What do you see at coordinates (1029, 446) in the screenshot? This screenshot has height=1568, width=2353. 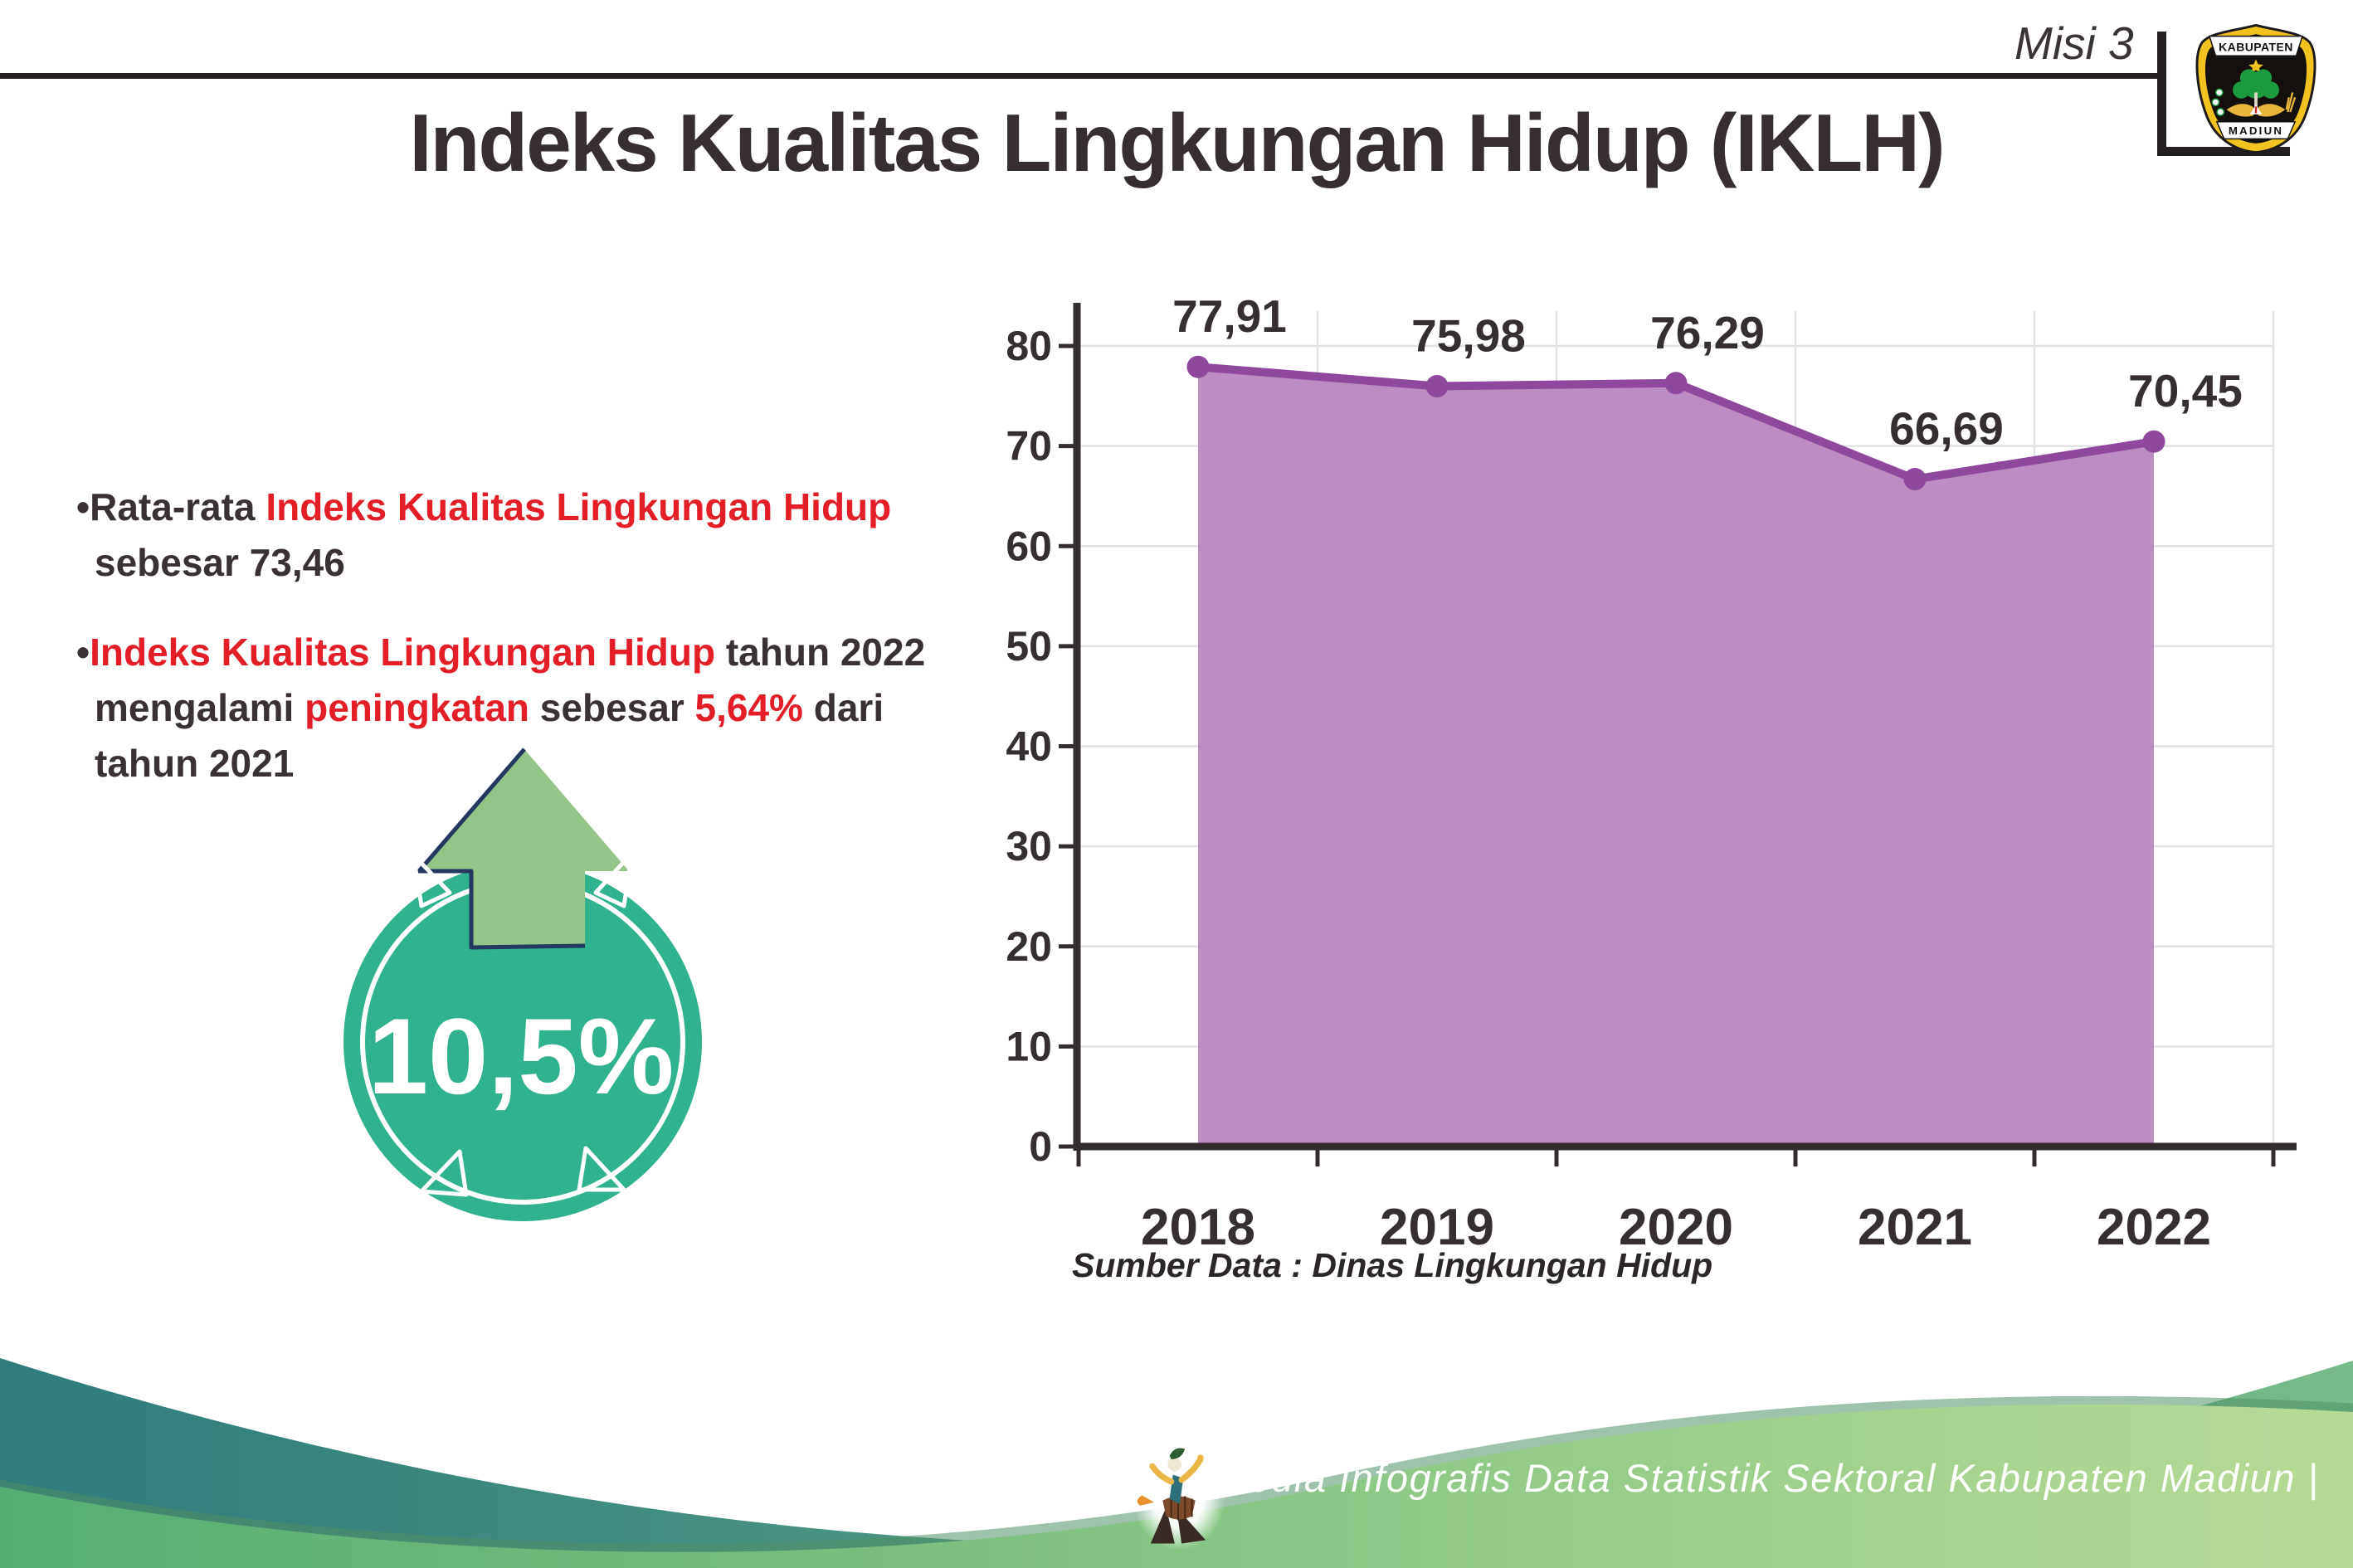 I see `y-tick-label: 70` at bounding box center [1029, 446].